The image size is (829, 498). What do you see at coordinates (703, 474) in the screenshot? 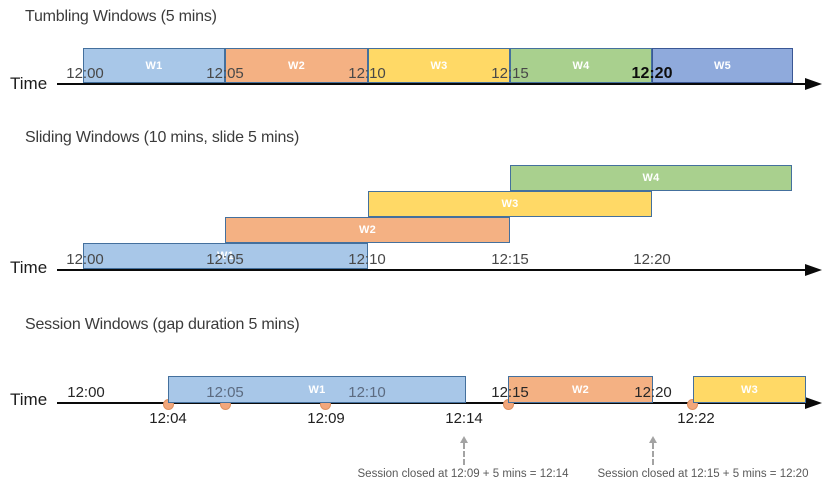
I see `session-close-annotation: Session closed at 12:15 + 5 mins = 12:20` at bounding box center [703, 474].